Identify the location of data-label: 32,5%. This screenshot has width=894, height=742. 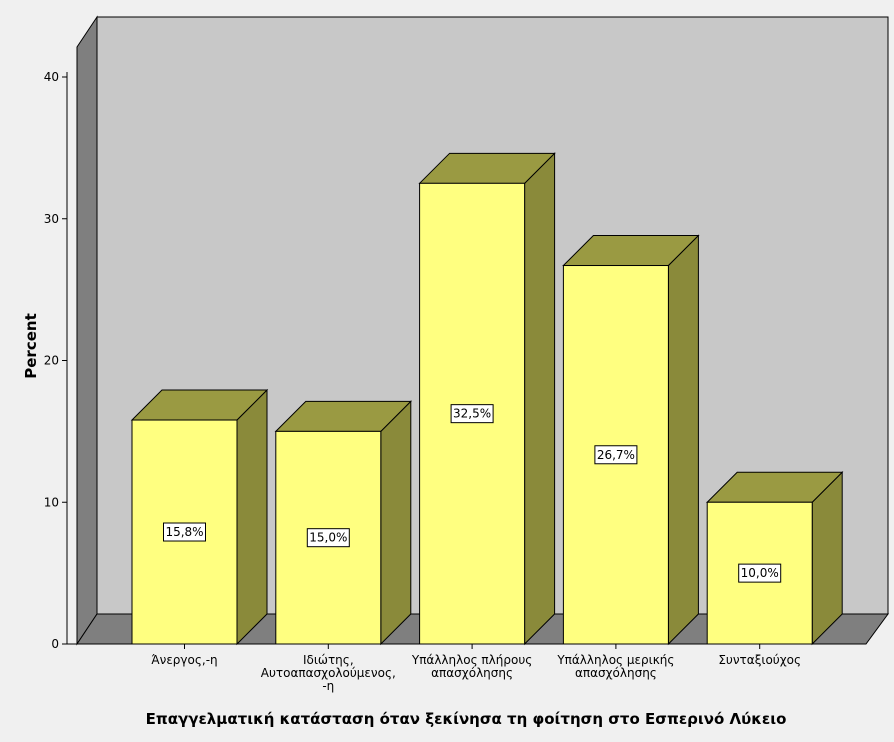
(472, 414).